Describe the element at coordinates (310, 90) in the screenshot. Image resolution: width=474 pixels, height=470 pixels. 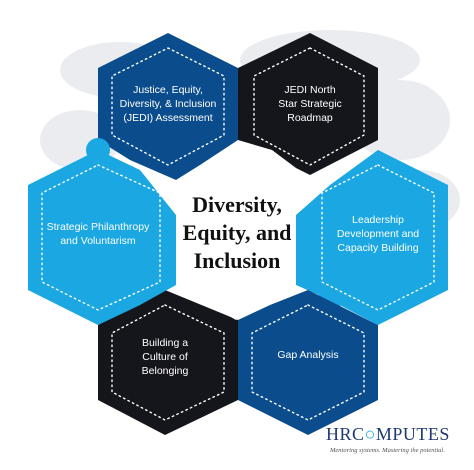
I see `segment-text: JEDI North` at that location.